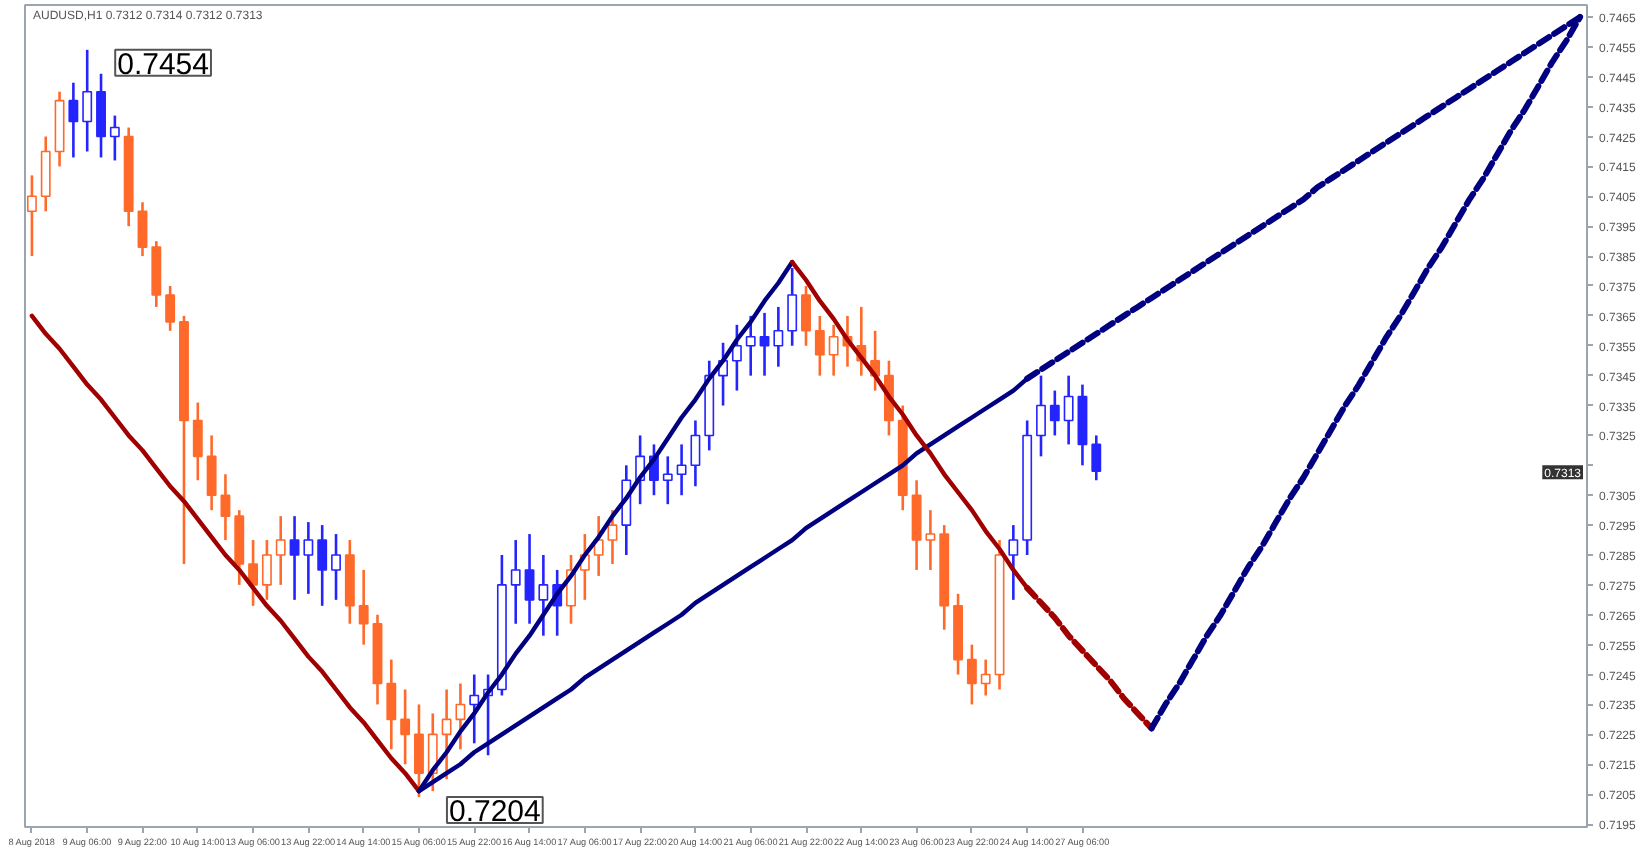  I want to click on annotation: 0.7454, so click(163, 64).